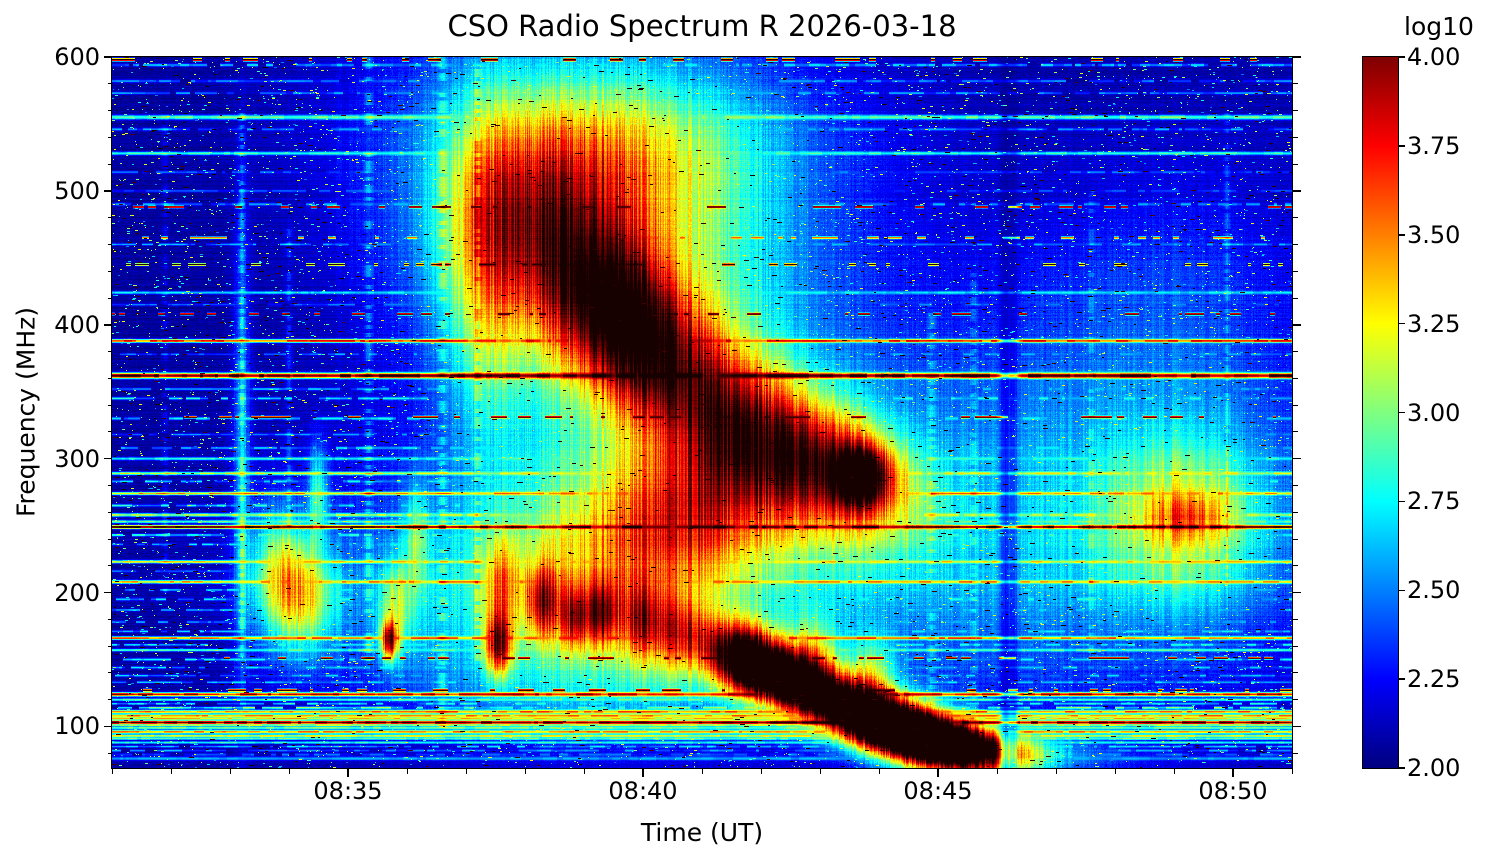 The image size is (1488, 860). What do you see at coordinates (1434, 234) in the screenshot?
I see `colorbar-tick-label: 3.50` at bounding box center [1434, 234].